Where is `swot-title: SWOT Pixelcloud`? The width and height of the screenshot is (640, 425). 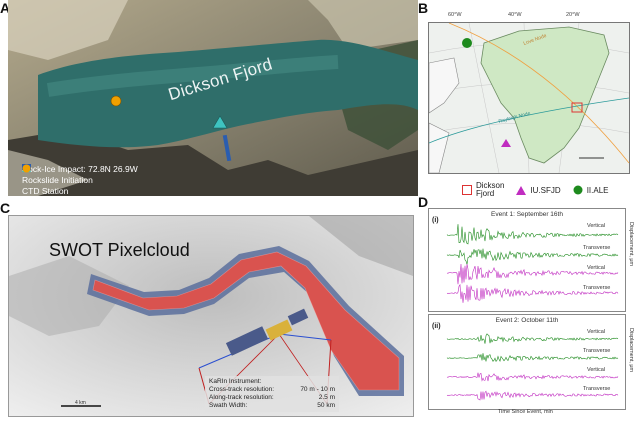 swot-title: SWOT Pixelcloud is located at coordinates (119, 250).